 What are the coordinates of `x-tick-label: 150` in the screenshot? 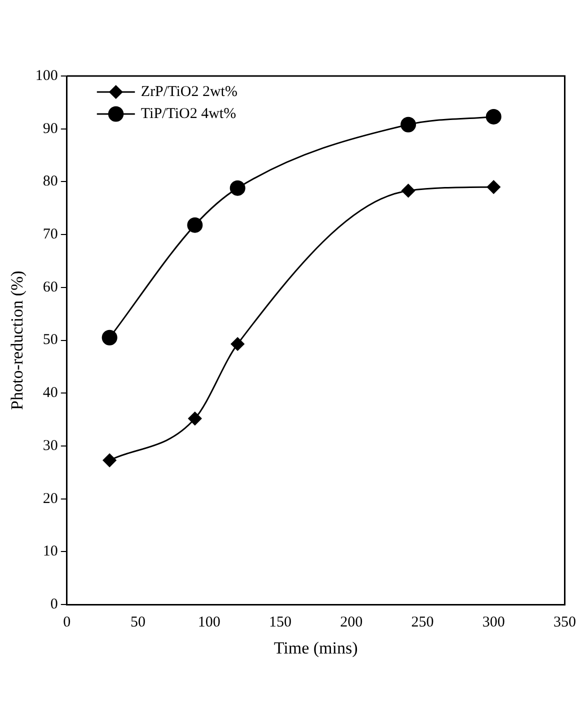 It's located at (280, 622).